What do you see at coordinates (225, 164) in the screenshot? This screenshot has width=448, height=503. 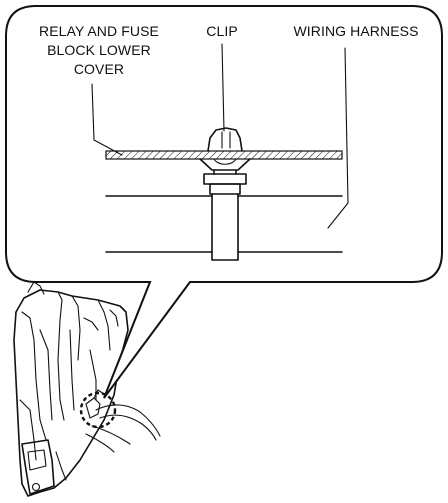 I see `clip-body` at bounding box center [225, 164].